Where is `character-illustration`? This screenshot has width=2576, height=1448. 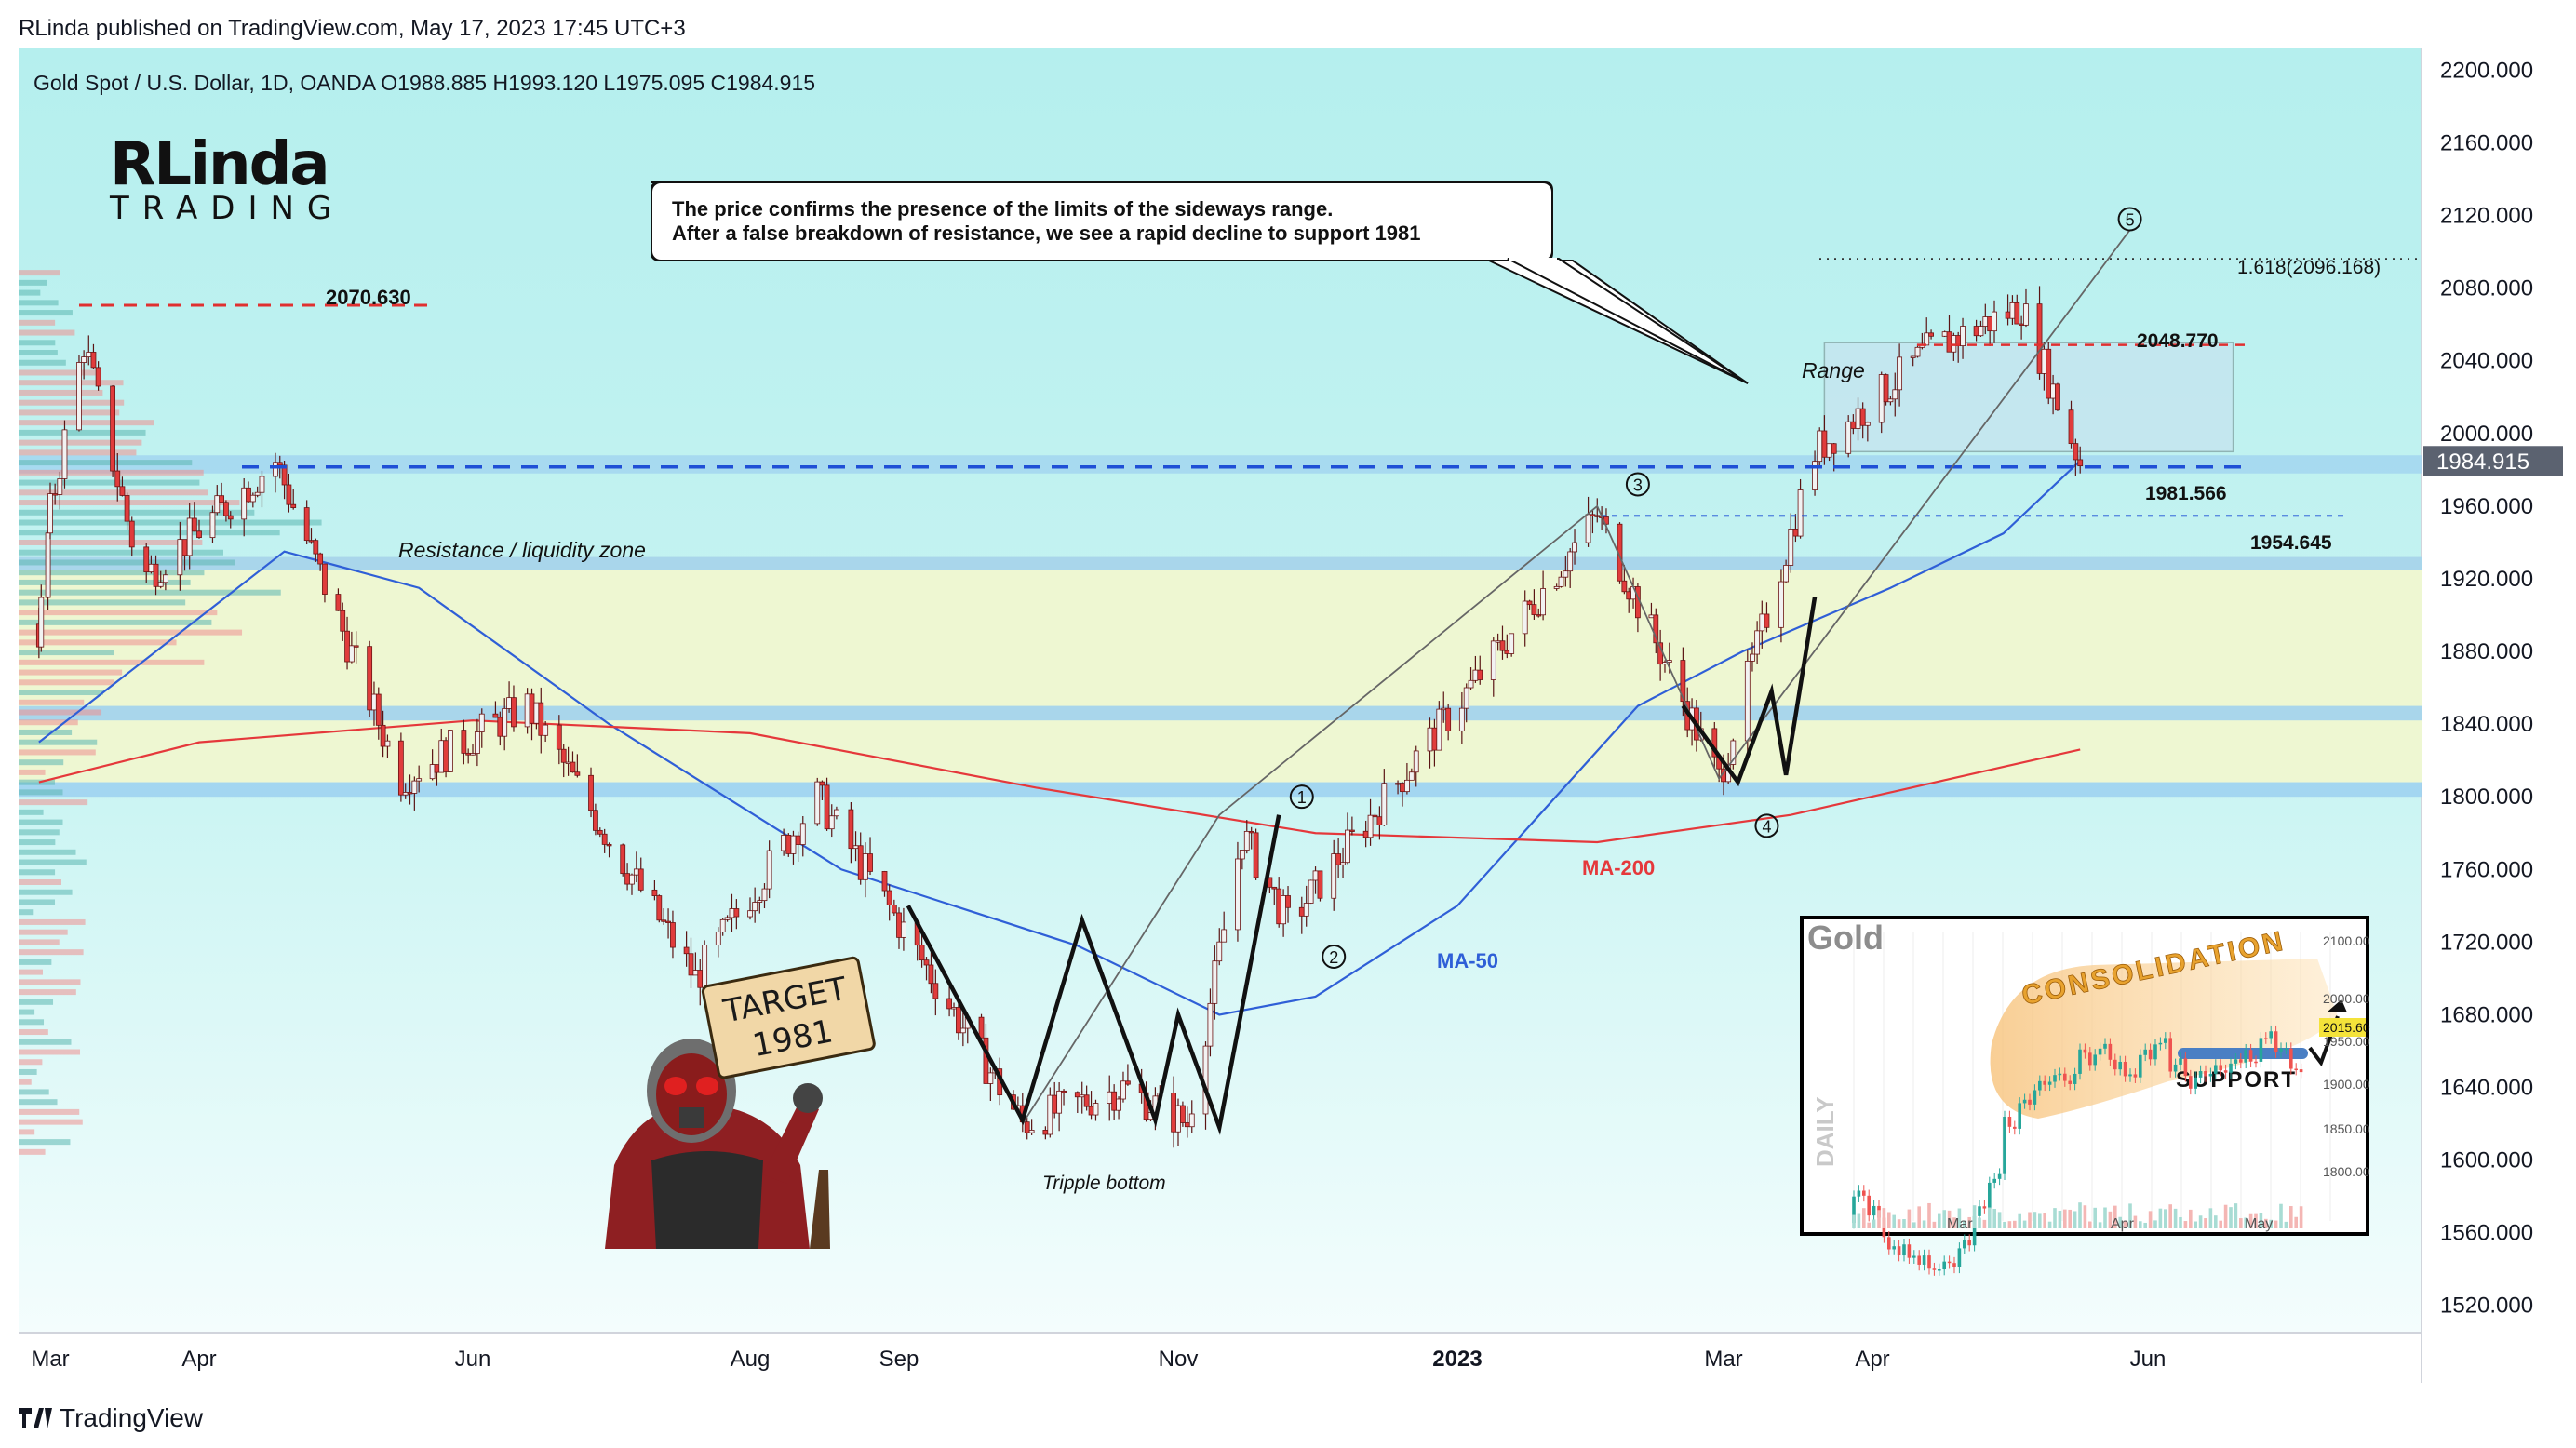
character-illustration is located at coordinates (717, 1144).